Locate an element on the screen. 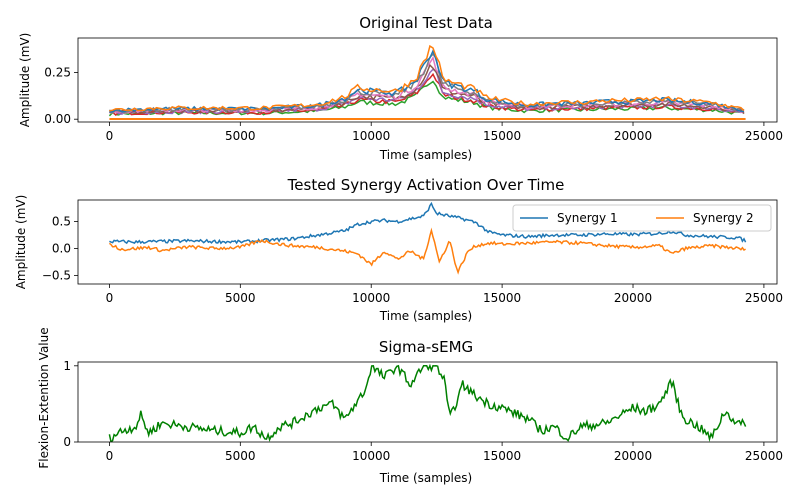 The image size is (800, 504). y-tick-label: 0 is located at coordinates (67, 442).